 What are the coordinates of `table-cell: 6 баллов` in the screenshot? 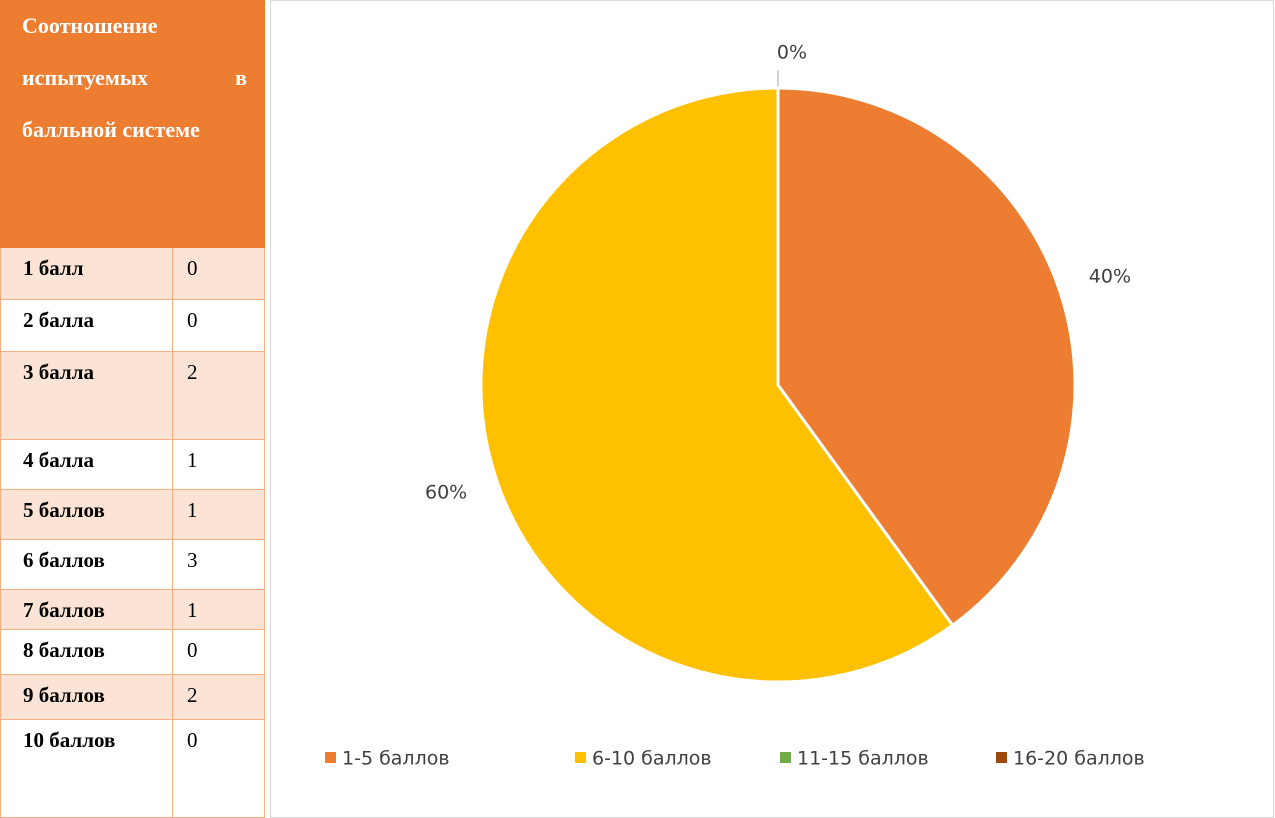 It's located at (86, 564).